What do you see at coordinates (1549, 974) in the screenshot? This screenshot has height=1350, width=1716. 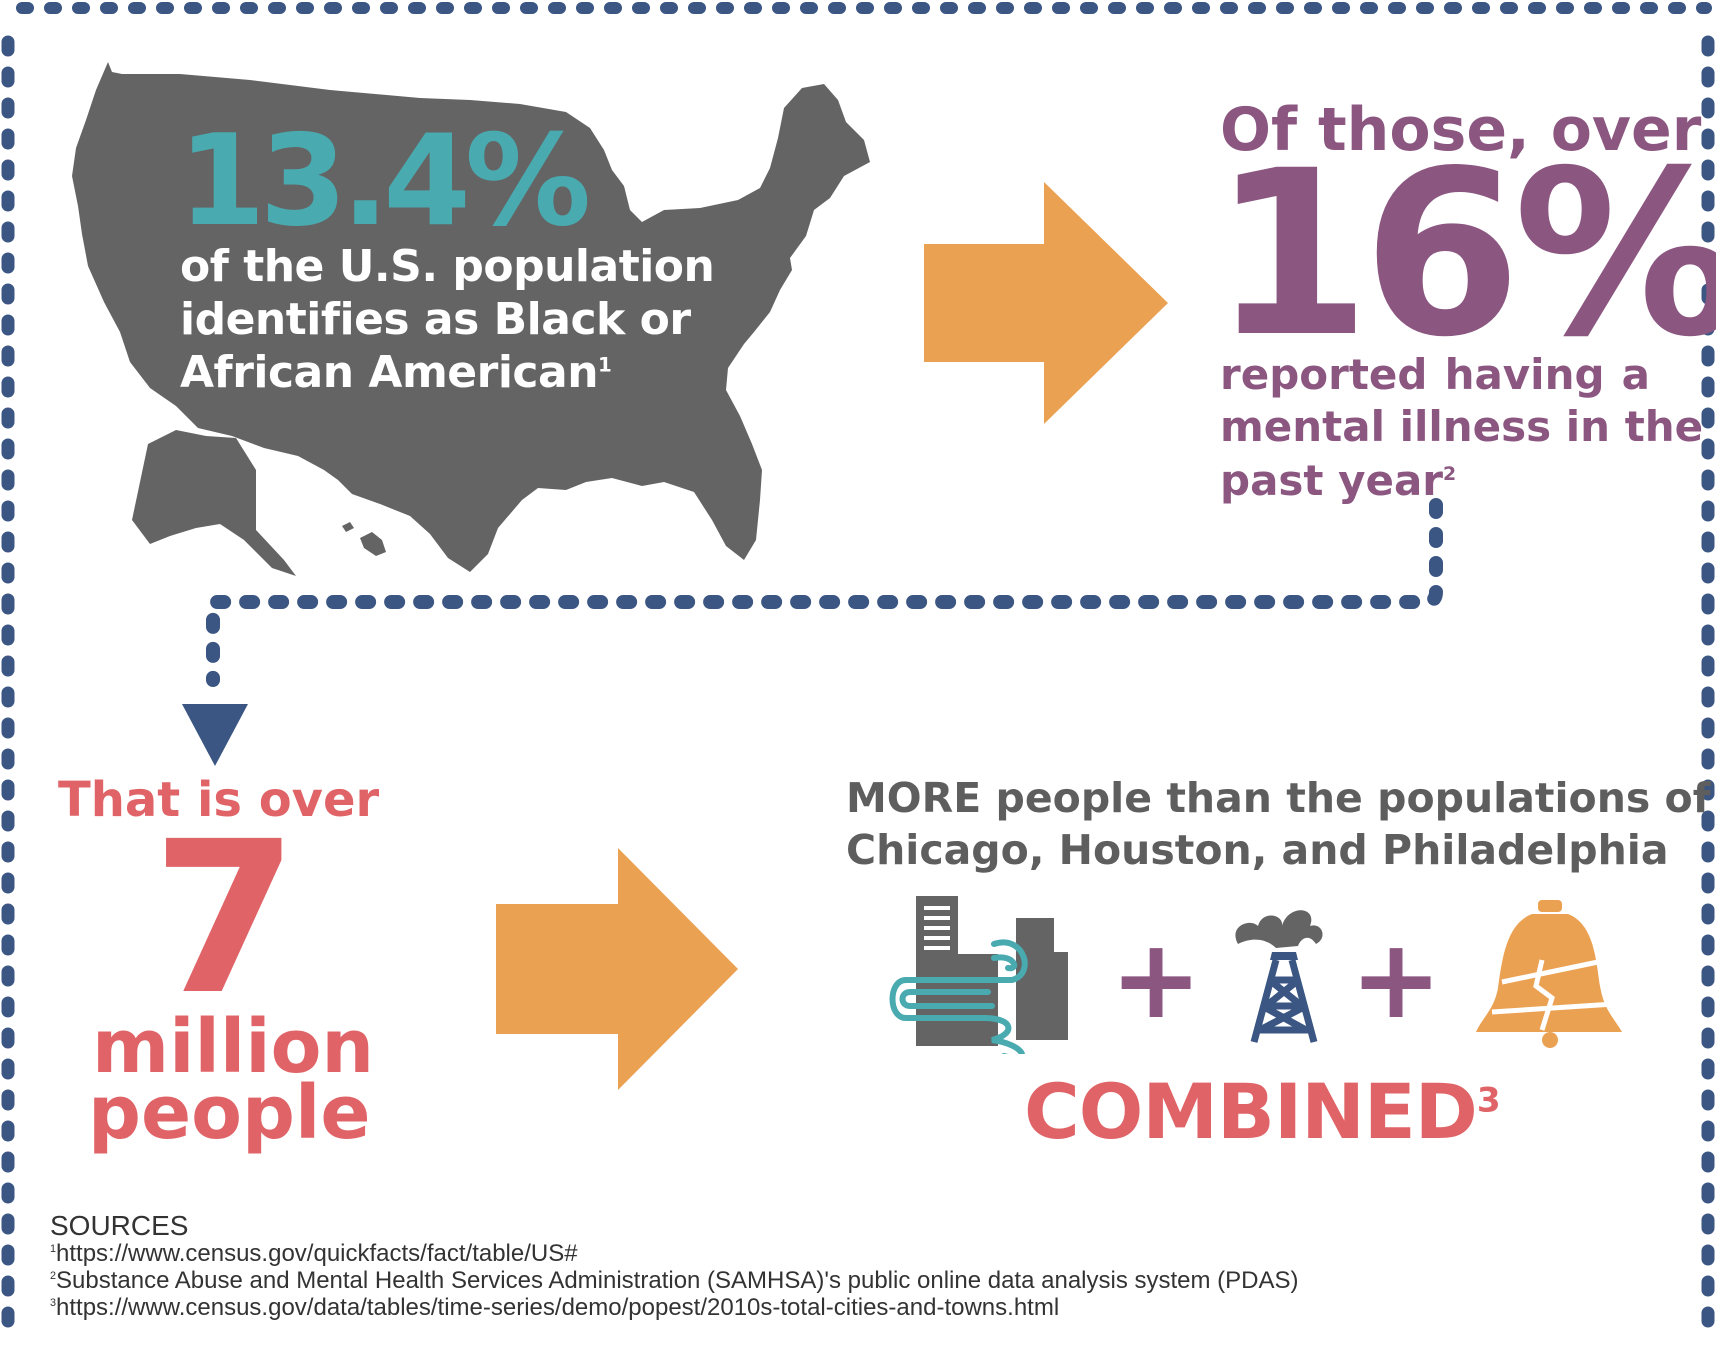 I see `liberty-bell-icon` at bounding box center [1549, 974].